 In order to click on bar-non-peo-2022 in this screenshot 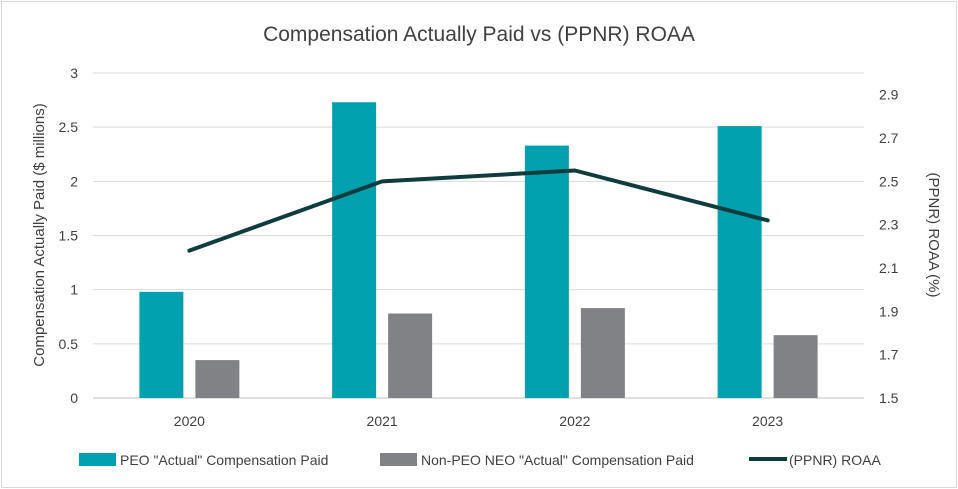, I will do `click(602, 353)`.